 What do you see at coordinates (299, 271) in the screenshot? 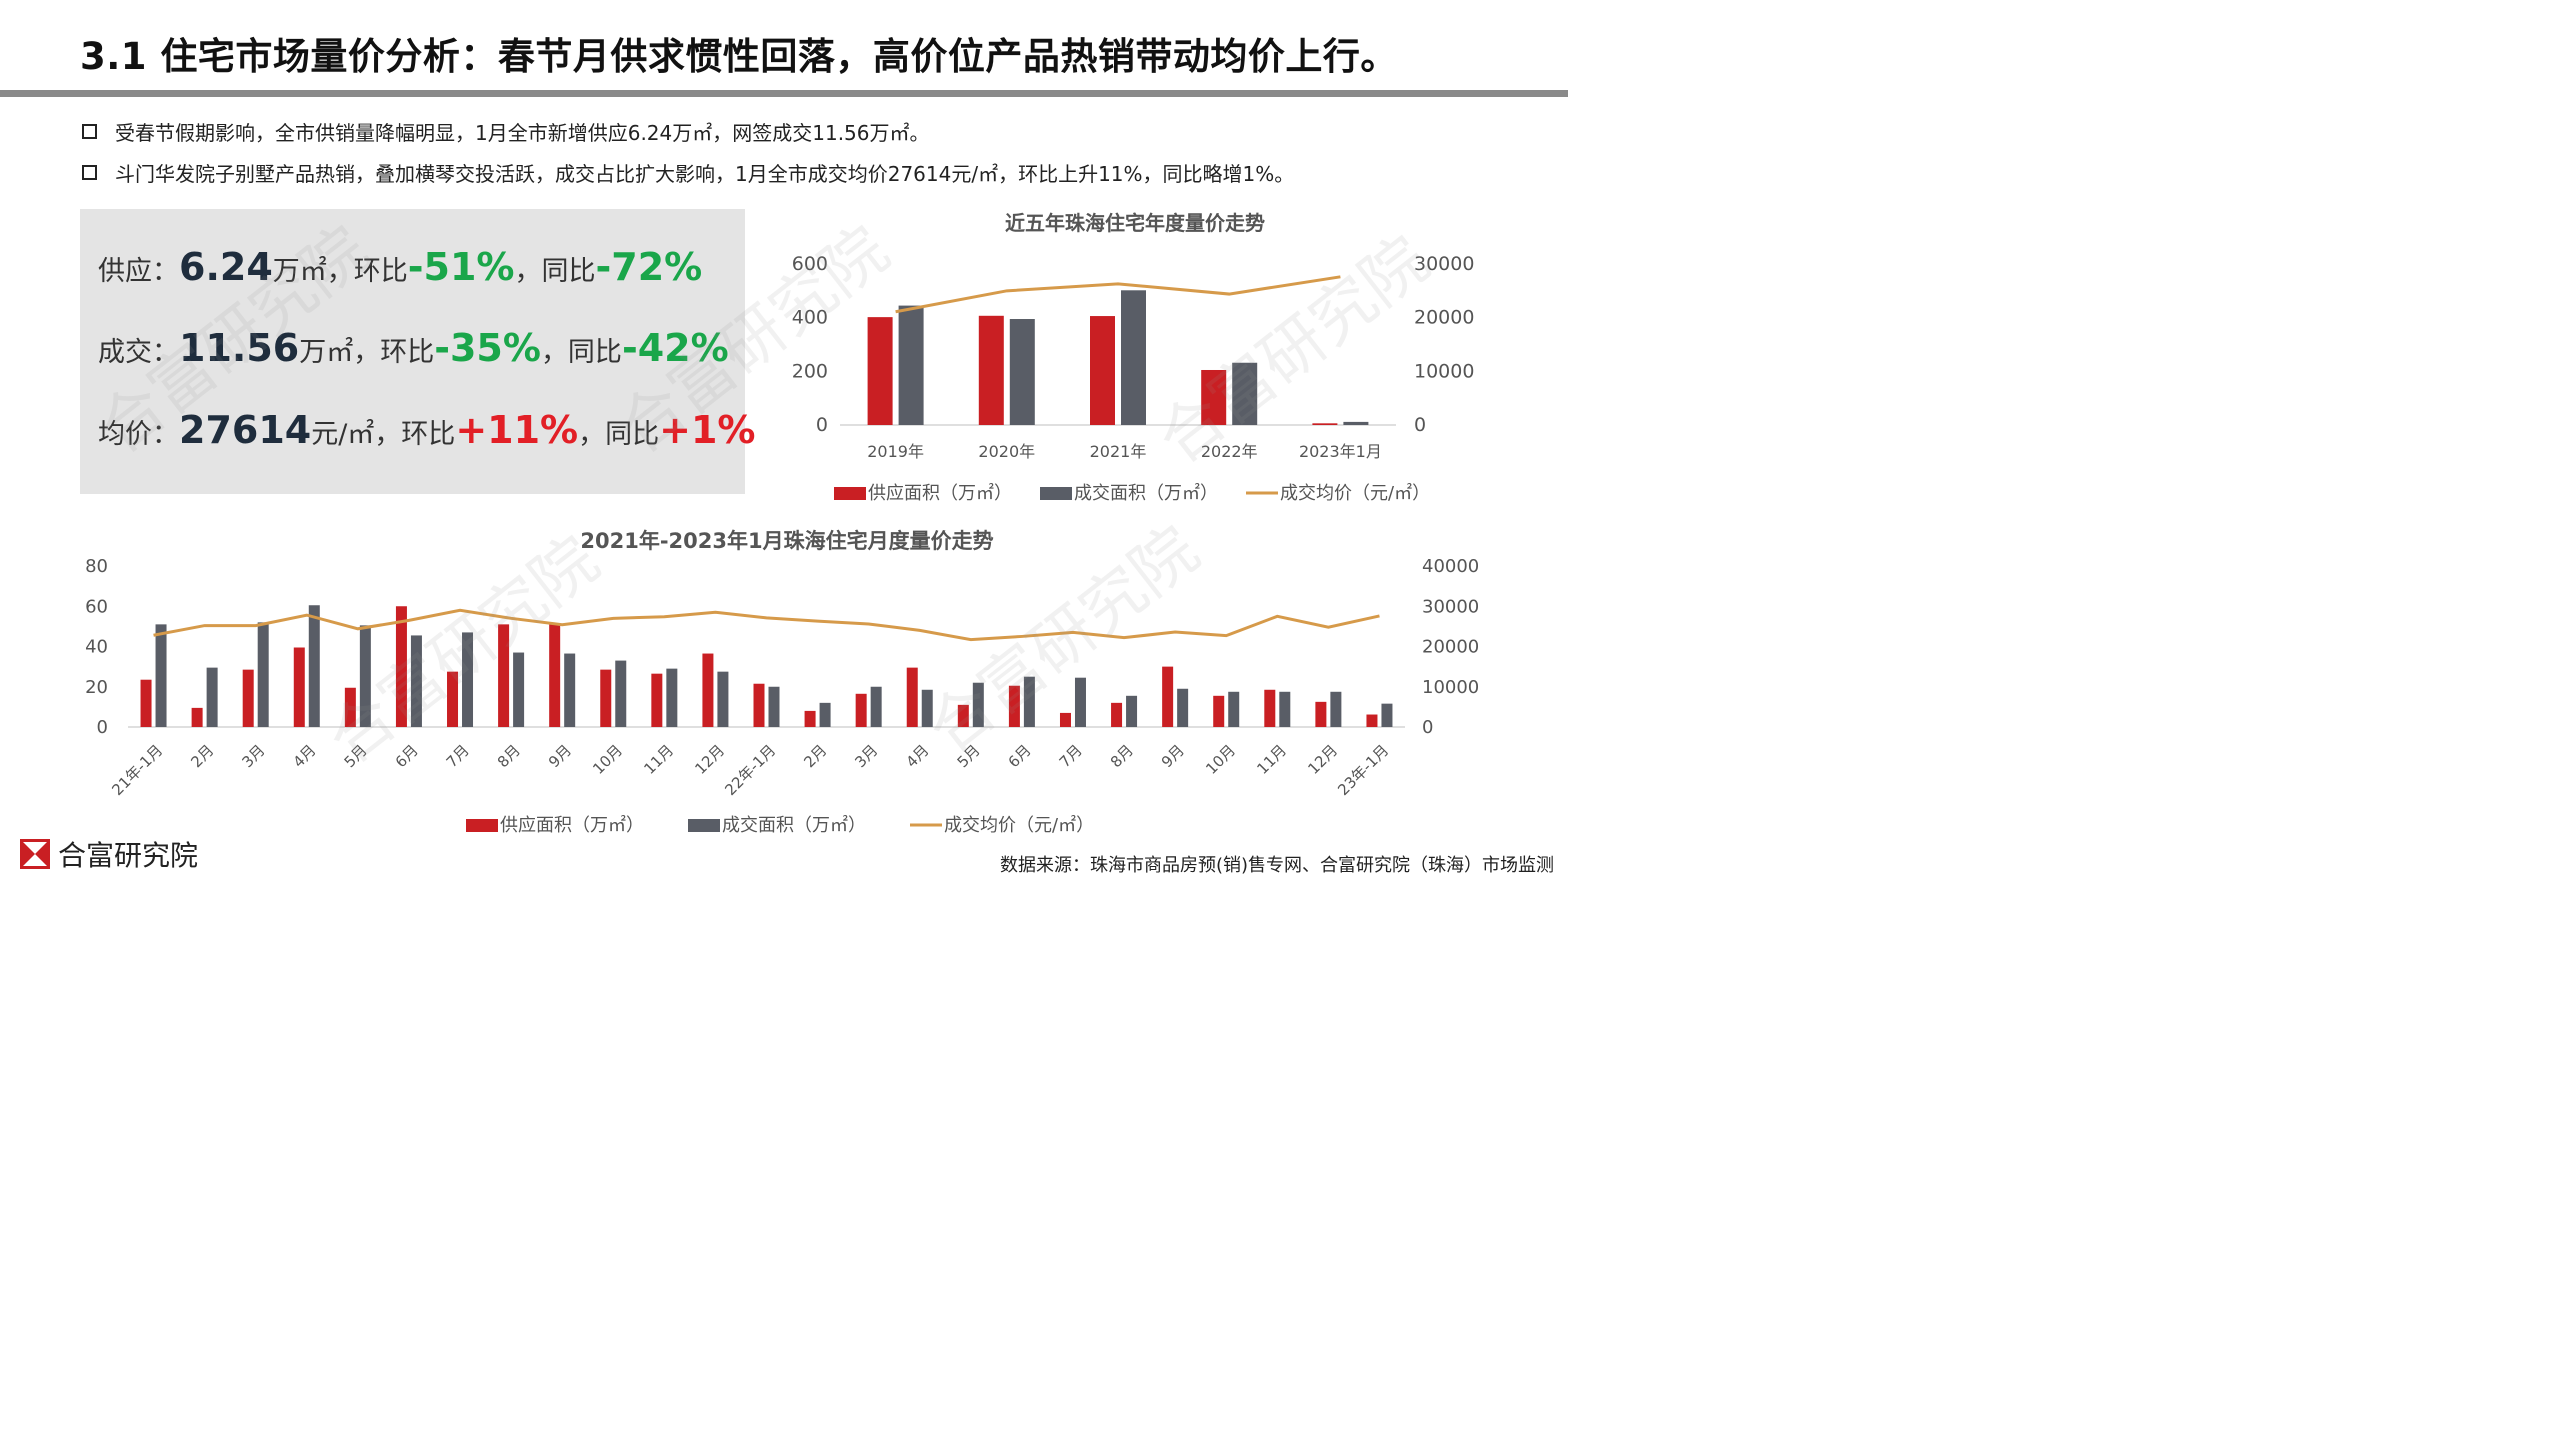
I see `supply-unit: 万㎡` at bounding box center [299, 271].